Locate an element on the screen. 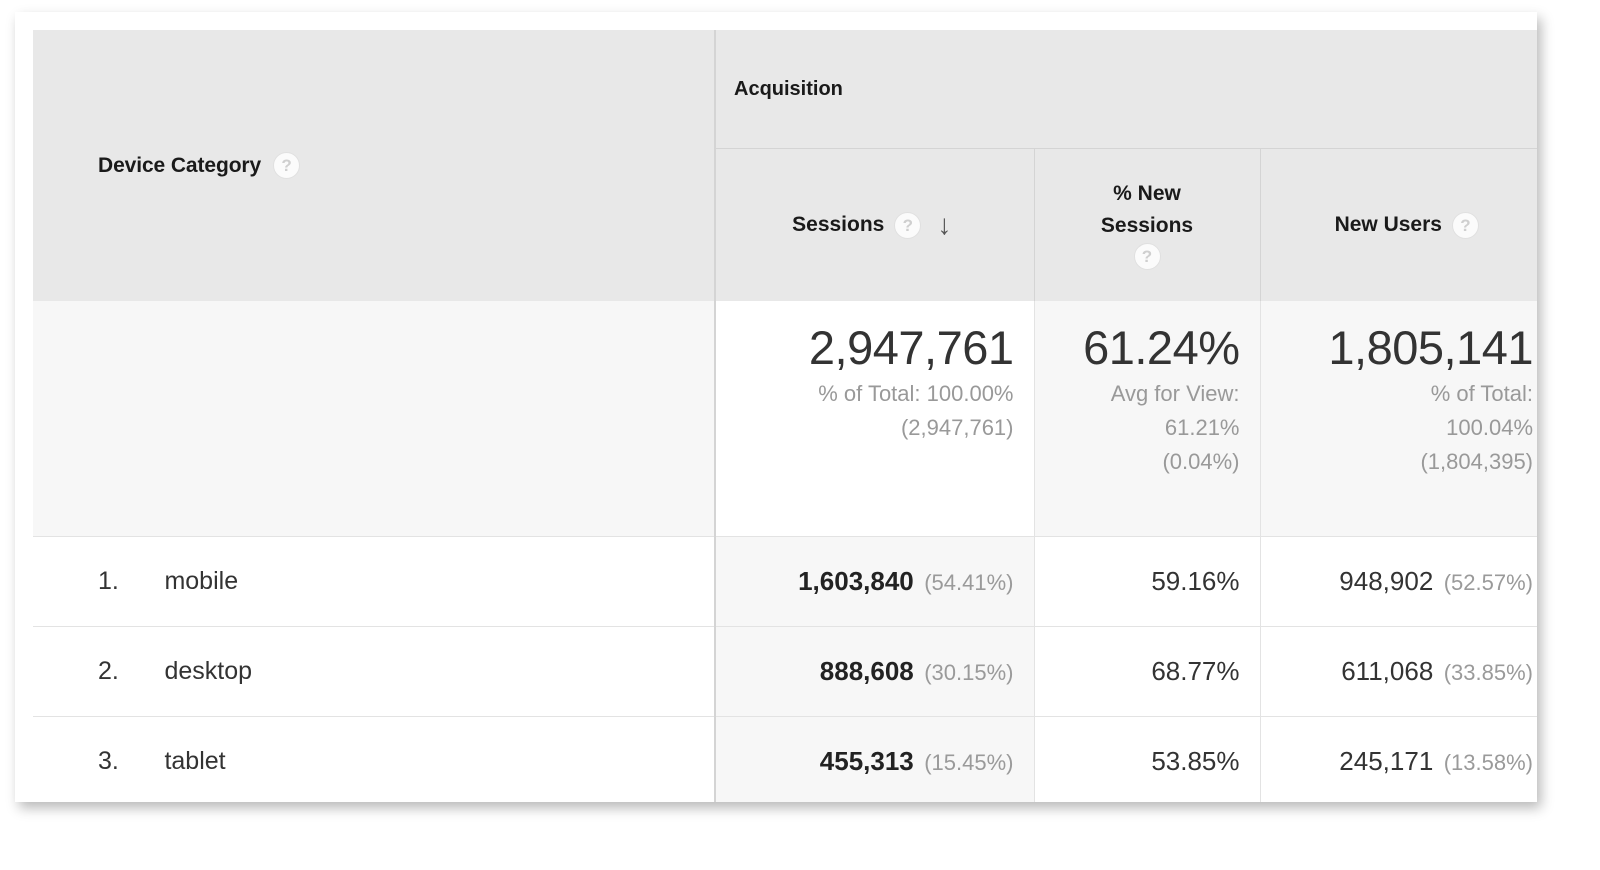  row-pct-new-sessions-value: 53.85% is located at coordinates (1195, 760).